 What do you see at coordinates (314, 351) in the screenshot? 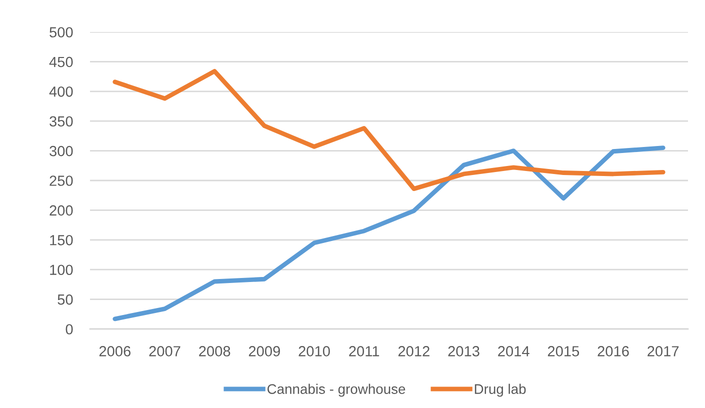
I see `x-tick-label: 2010` at bounding box center [314, 351].